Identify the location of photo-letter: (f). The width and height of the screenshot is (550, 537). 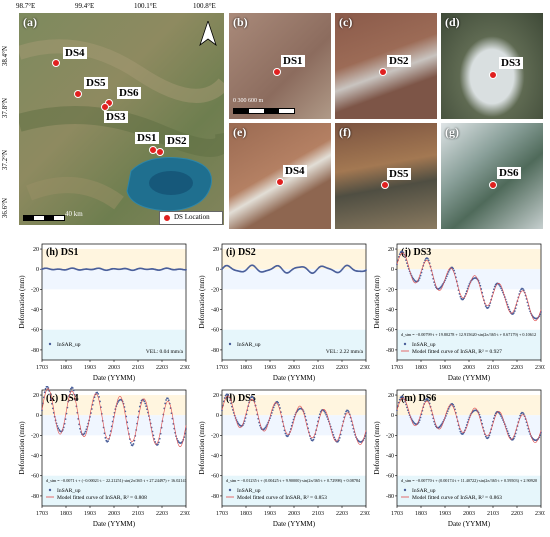
(345, 132).